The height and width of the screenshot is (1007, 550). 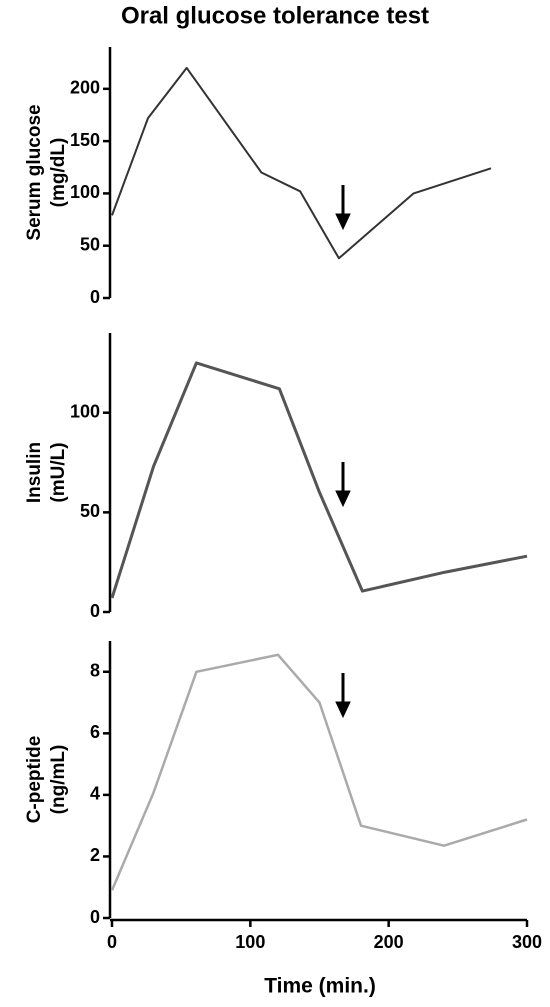 What do you see at coordinates (34, 172) in the screenshot?
I see `y-axis-label: Serum glucose` at bounding box center [34, 172].